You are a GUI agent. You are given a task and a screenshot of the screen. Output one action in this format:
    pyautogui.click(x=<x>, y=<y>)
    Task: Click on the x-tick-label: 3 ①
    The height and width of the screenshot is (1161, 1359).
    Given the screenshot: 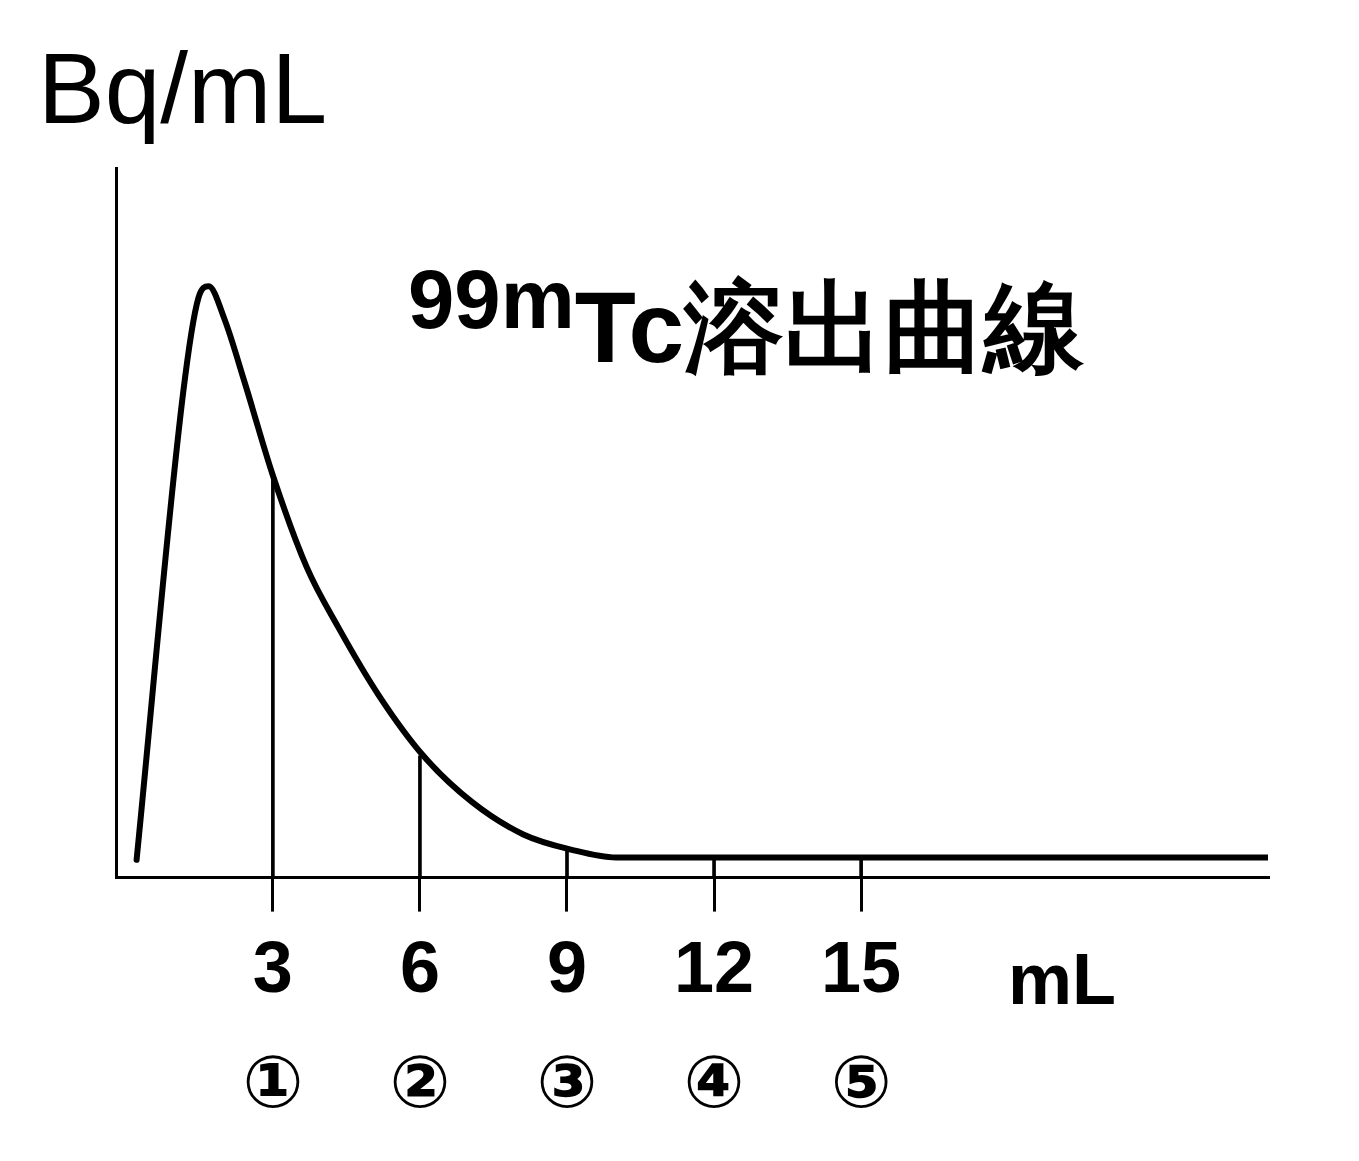 What is the action you would take?
    pyautogui.click(x=273, y=1025)
    